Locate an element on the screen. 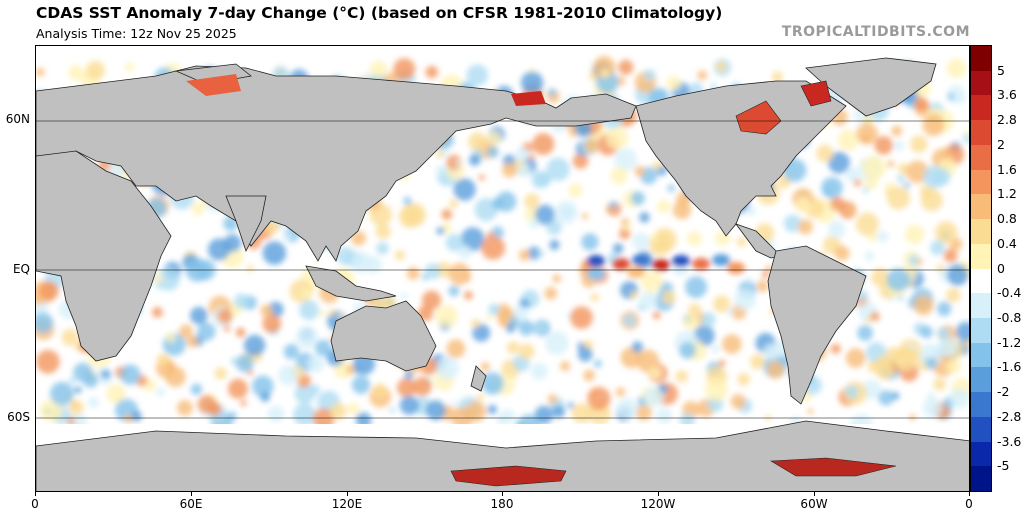 The height and width of the screenshot is (512, 1024). india-land is located at coordinates (246, 224).